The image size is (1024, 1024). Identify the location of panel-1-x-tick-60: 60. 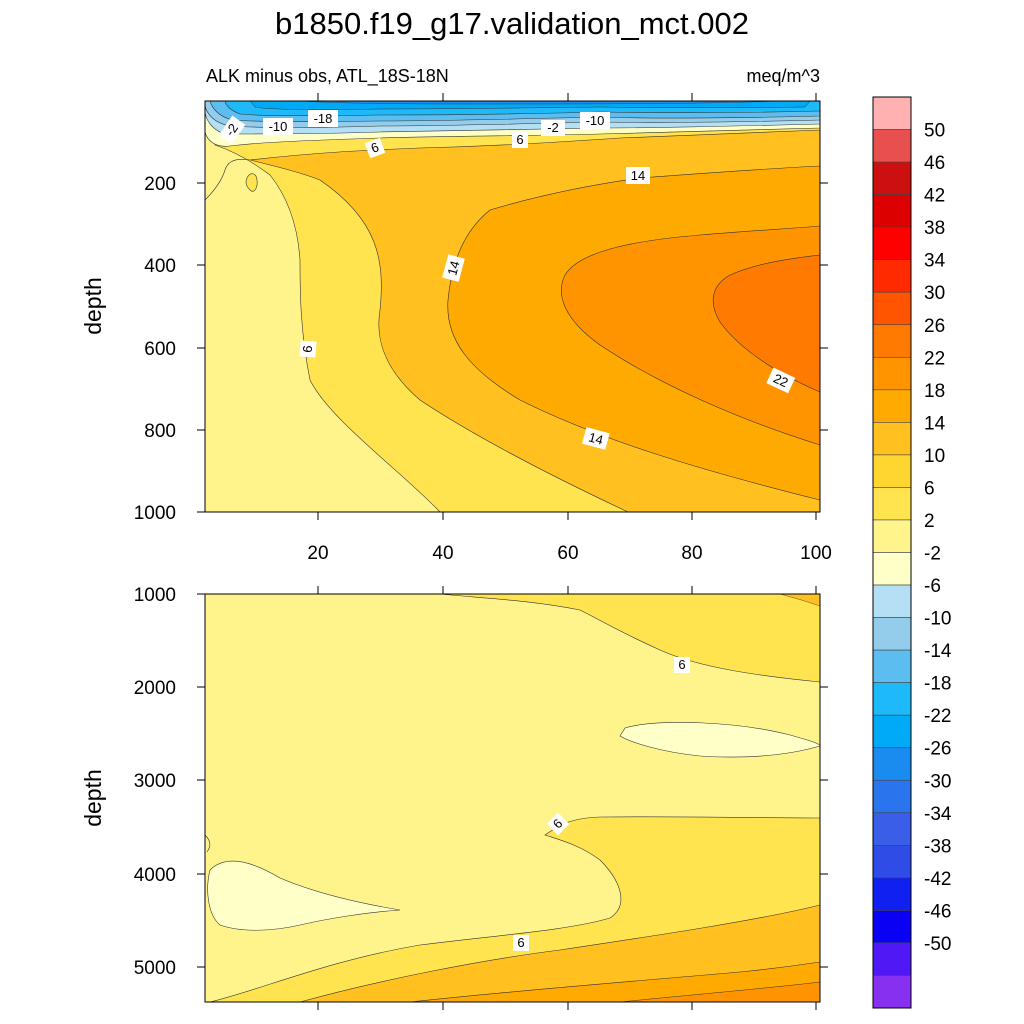
(567, 553).